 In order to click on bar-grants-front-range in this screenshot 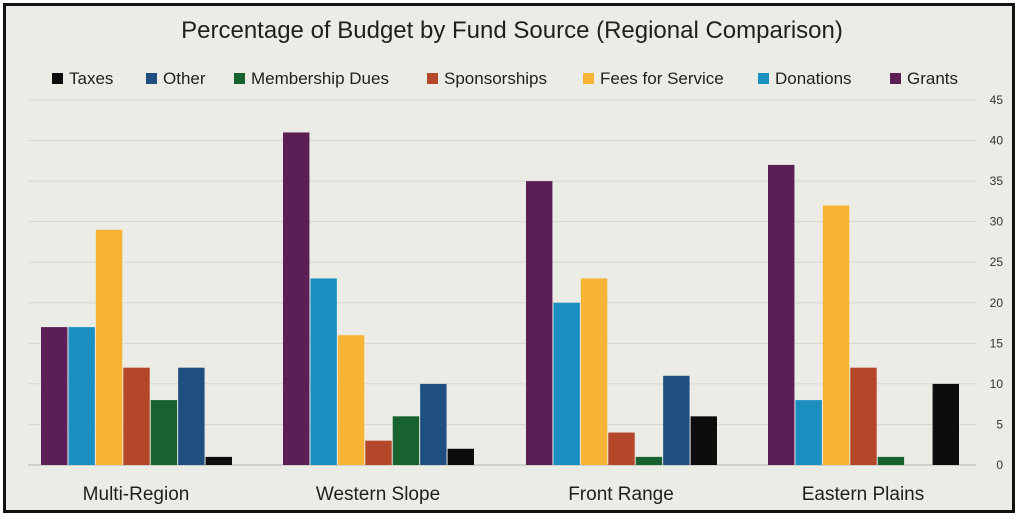, I will do `click(539, 323)`.